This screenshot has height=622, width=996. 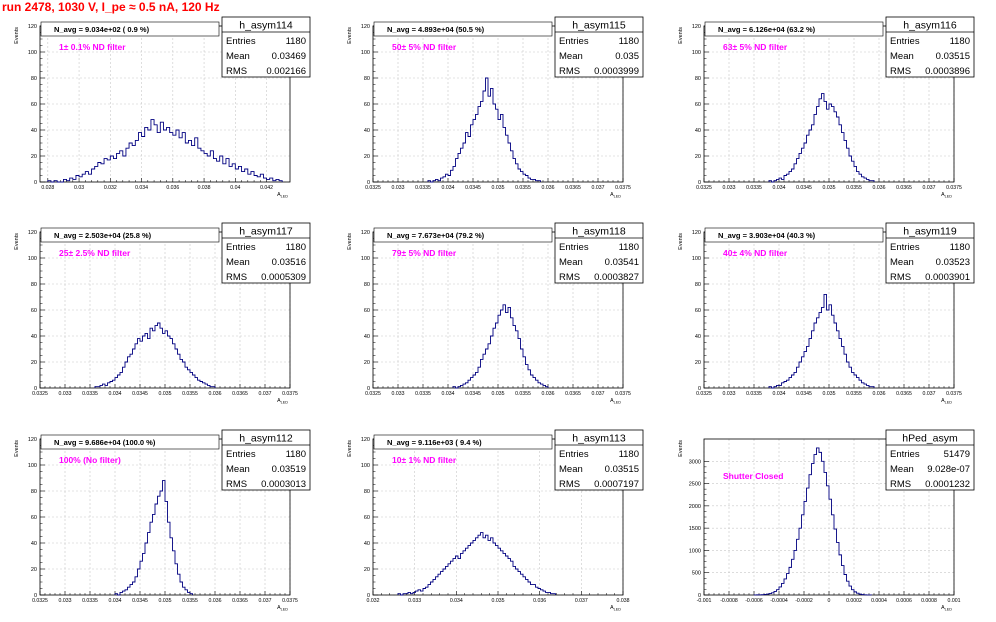 What do you see at coordinates (622, 262) in the screenshot?
I see `stats-value: 0.03541` at bounding box center [622, 262].